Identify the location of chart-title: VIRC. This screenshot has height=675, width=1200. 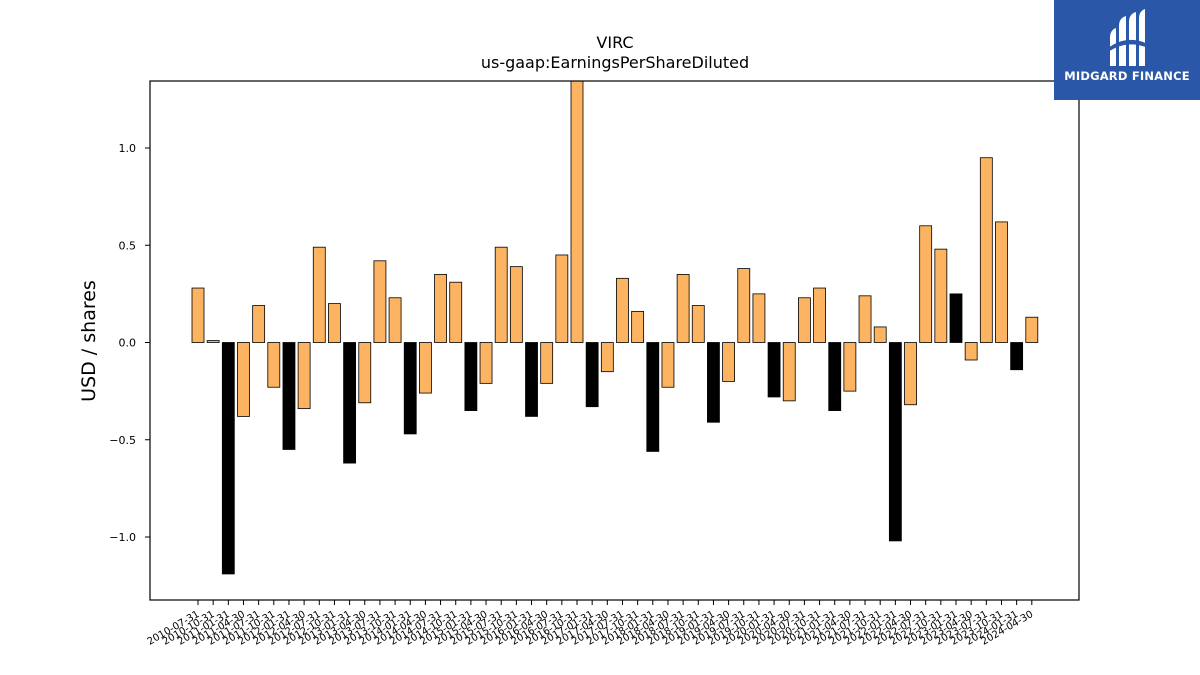
(614, 42).